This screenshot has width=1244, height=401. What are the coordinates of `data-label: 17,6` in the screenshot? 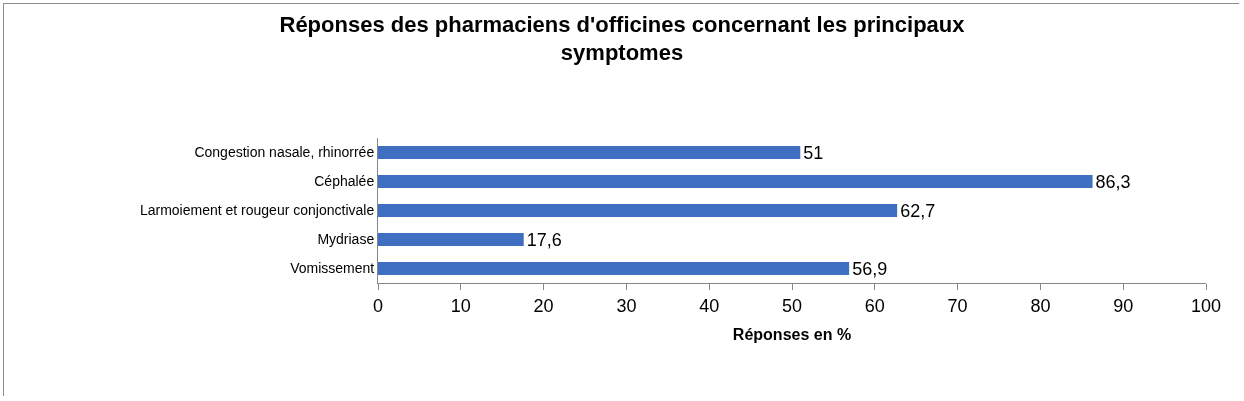 It's located at (544, 239).